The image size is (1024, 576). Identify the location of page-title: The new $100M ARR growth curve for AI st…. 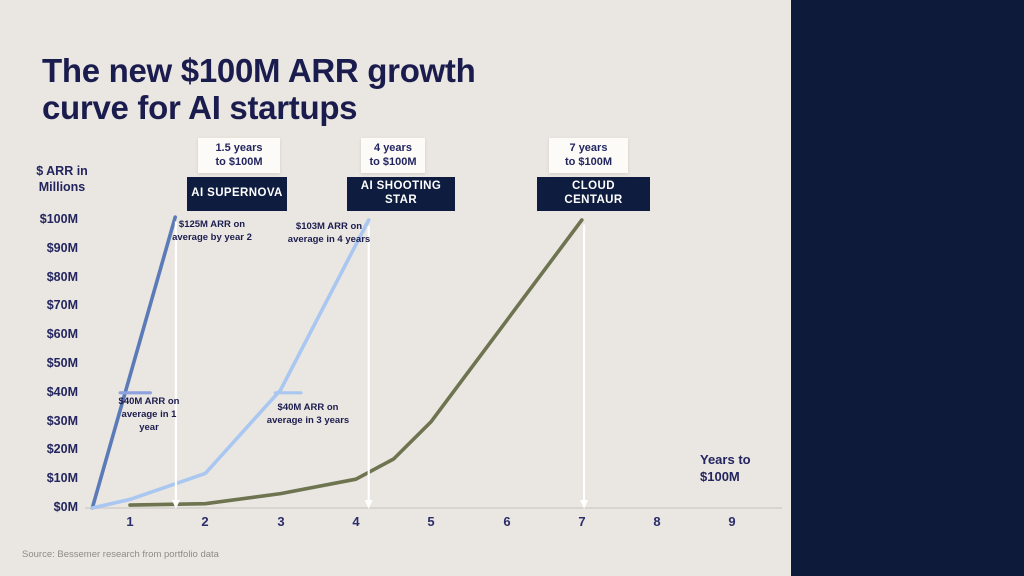
(259, 89).